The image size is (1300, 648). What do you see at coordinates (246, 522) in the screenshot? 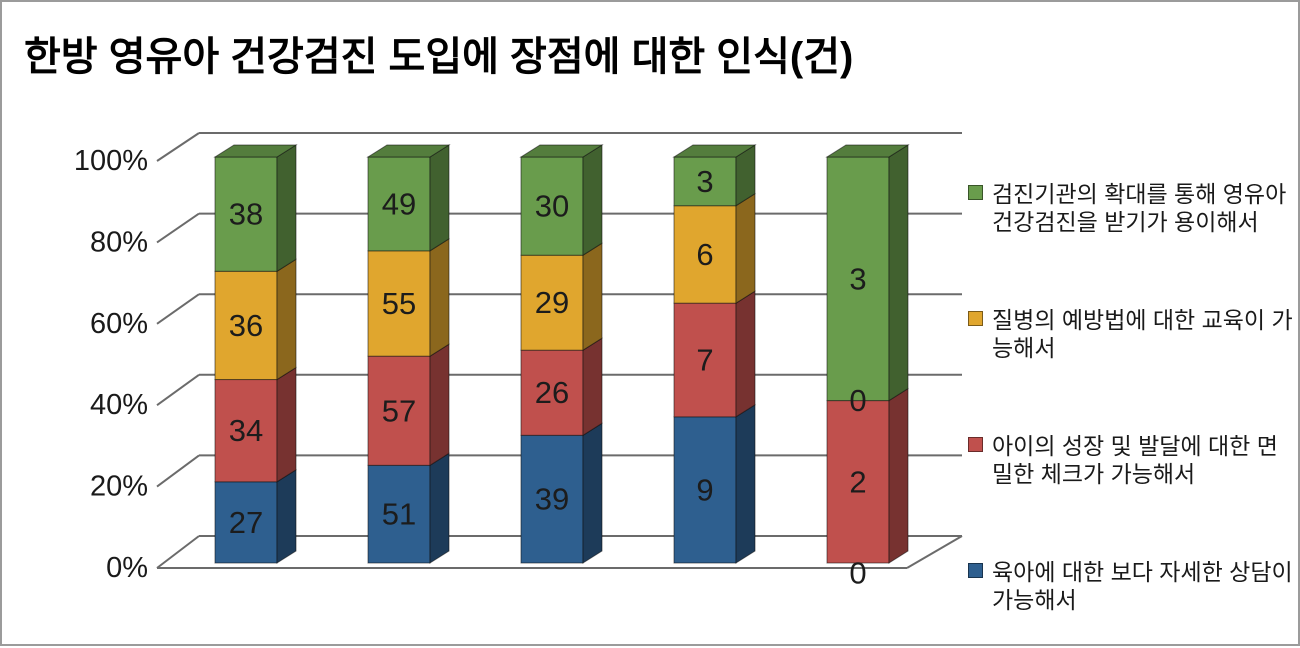
I see `segment-value-label: 27` at bounding box center [246, 522].